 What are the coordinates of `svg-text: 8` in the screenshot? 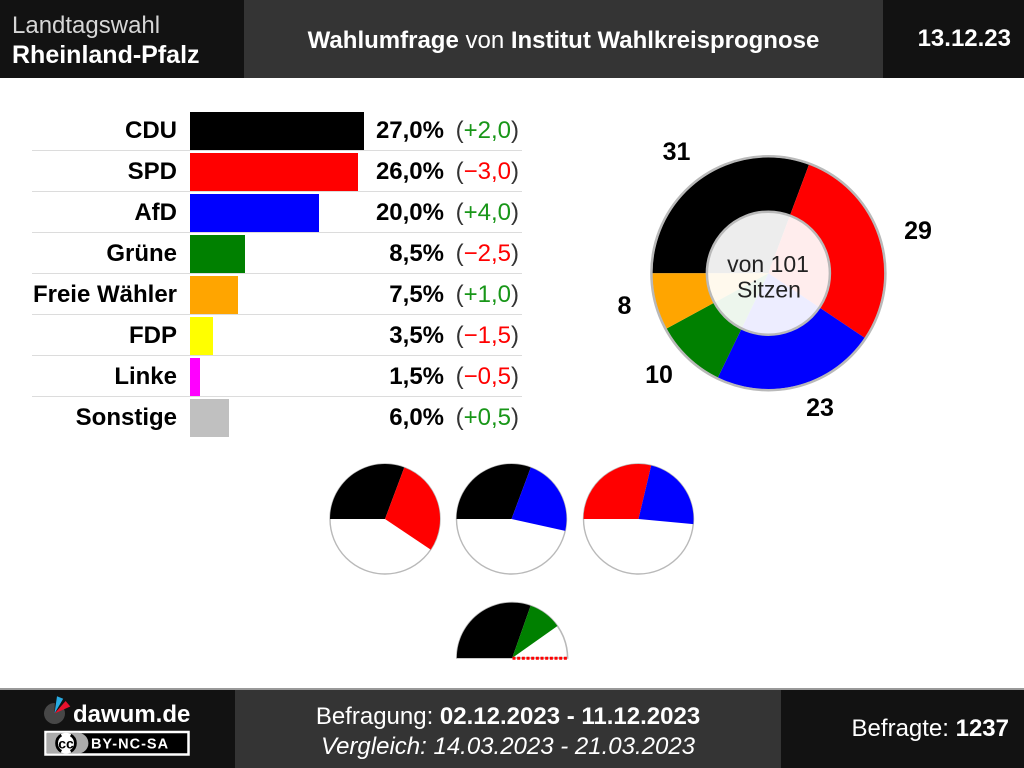 It's located at (625, 306).